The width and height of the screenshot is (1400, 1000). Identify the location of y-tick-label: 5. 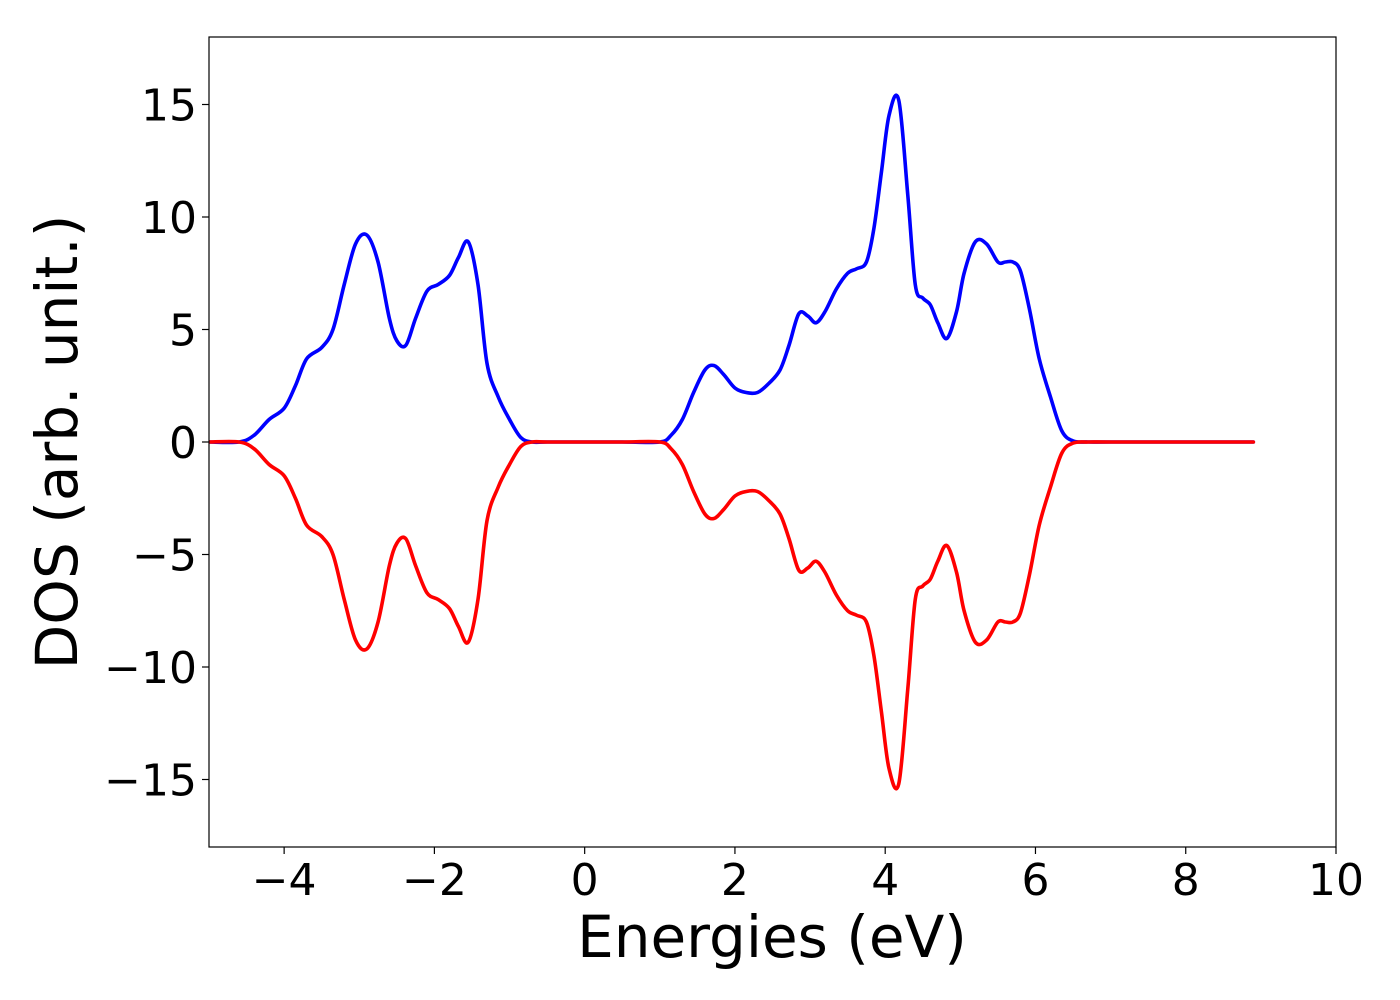
(183, 331).